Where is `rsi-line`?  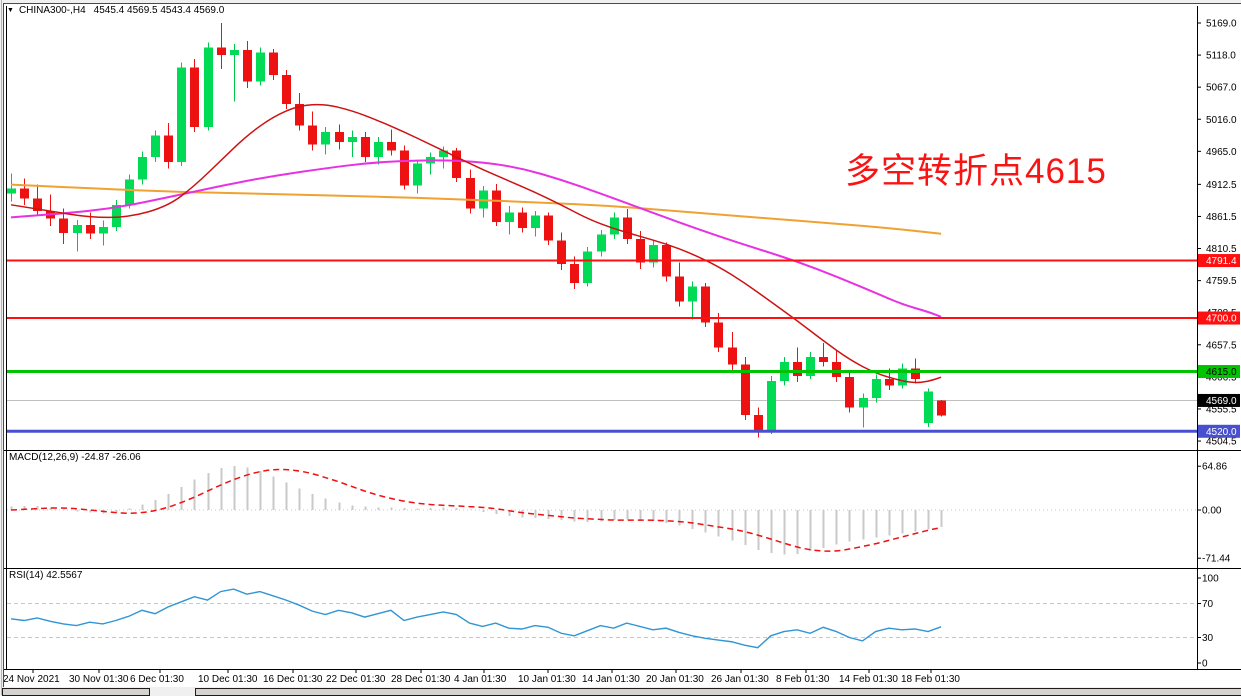 rsi-line is located at coordinates (476, 618).